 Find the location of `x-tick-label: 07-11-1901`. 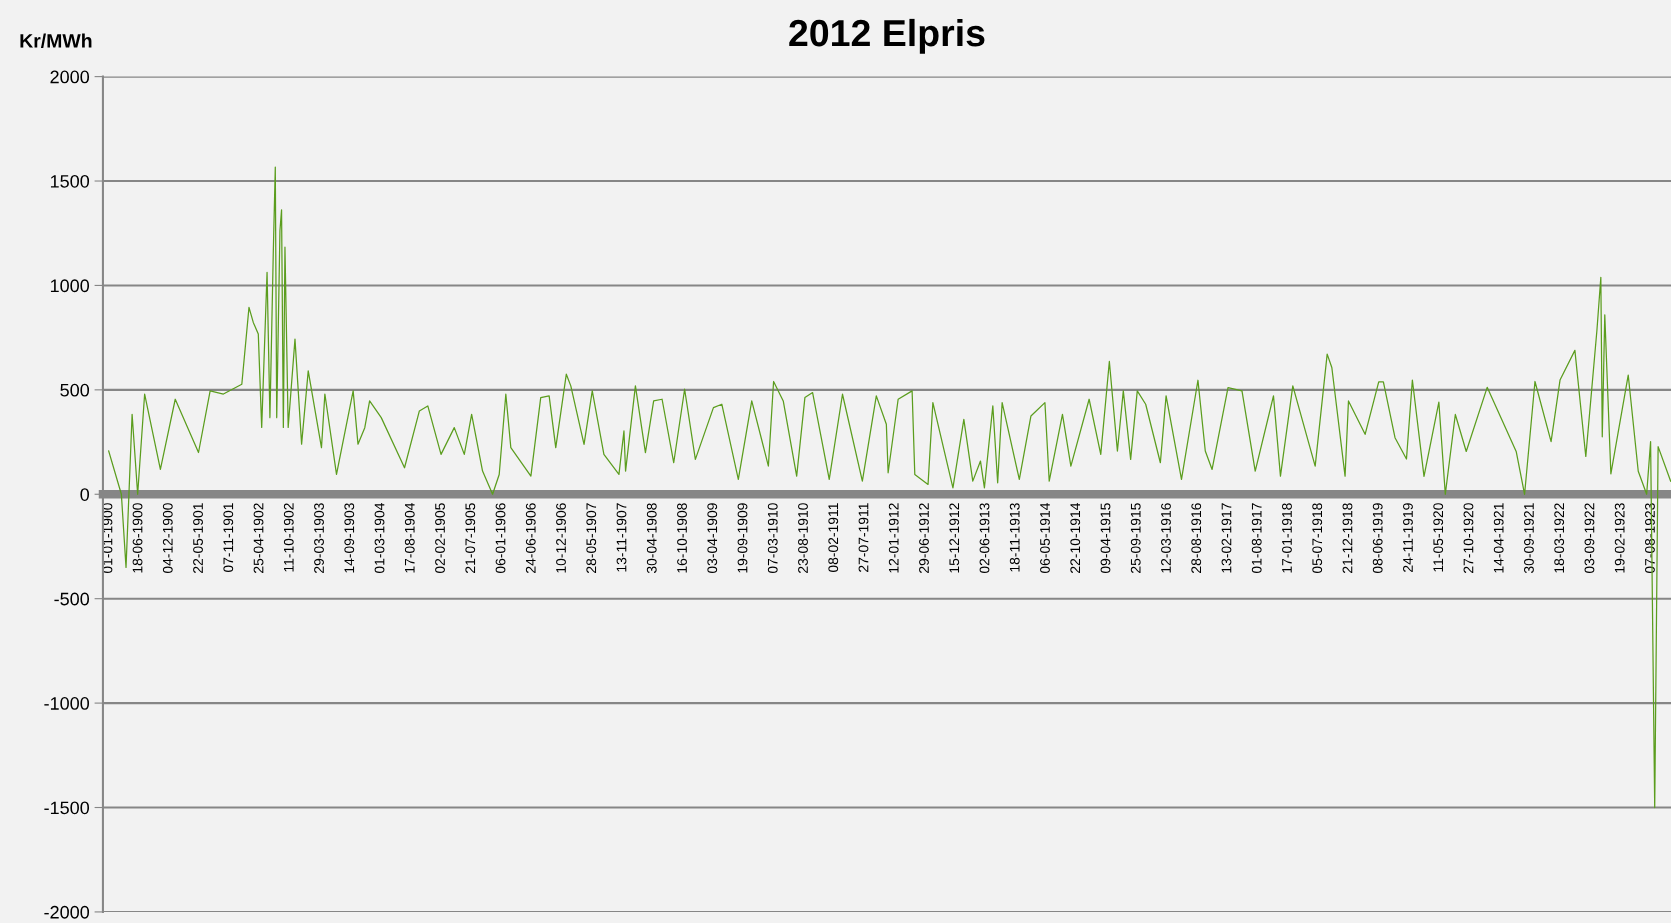

x-tick-label: 07-11-1901 is located at coordinates (228, 538).